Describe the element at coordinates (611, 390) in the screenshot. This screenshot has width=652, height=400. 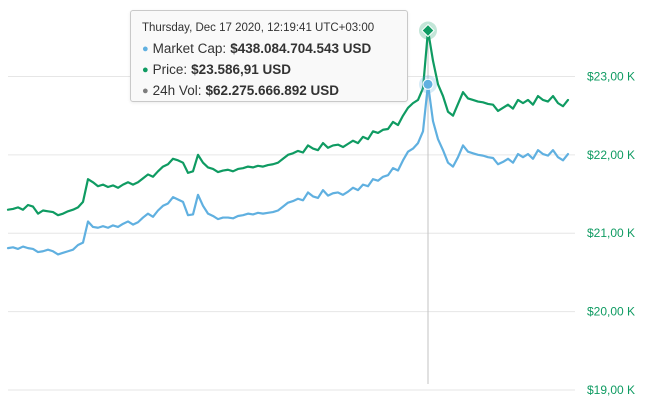
I see `y-tick-label: $19,00 K` at that location.